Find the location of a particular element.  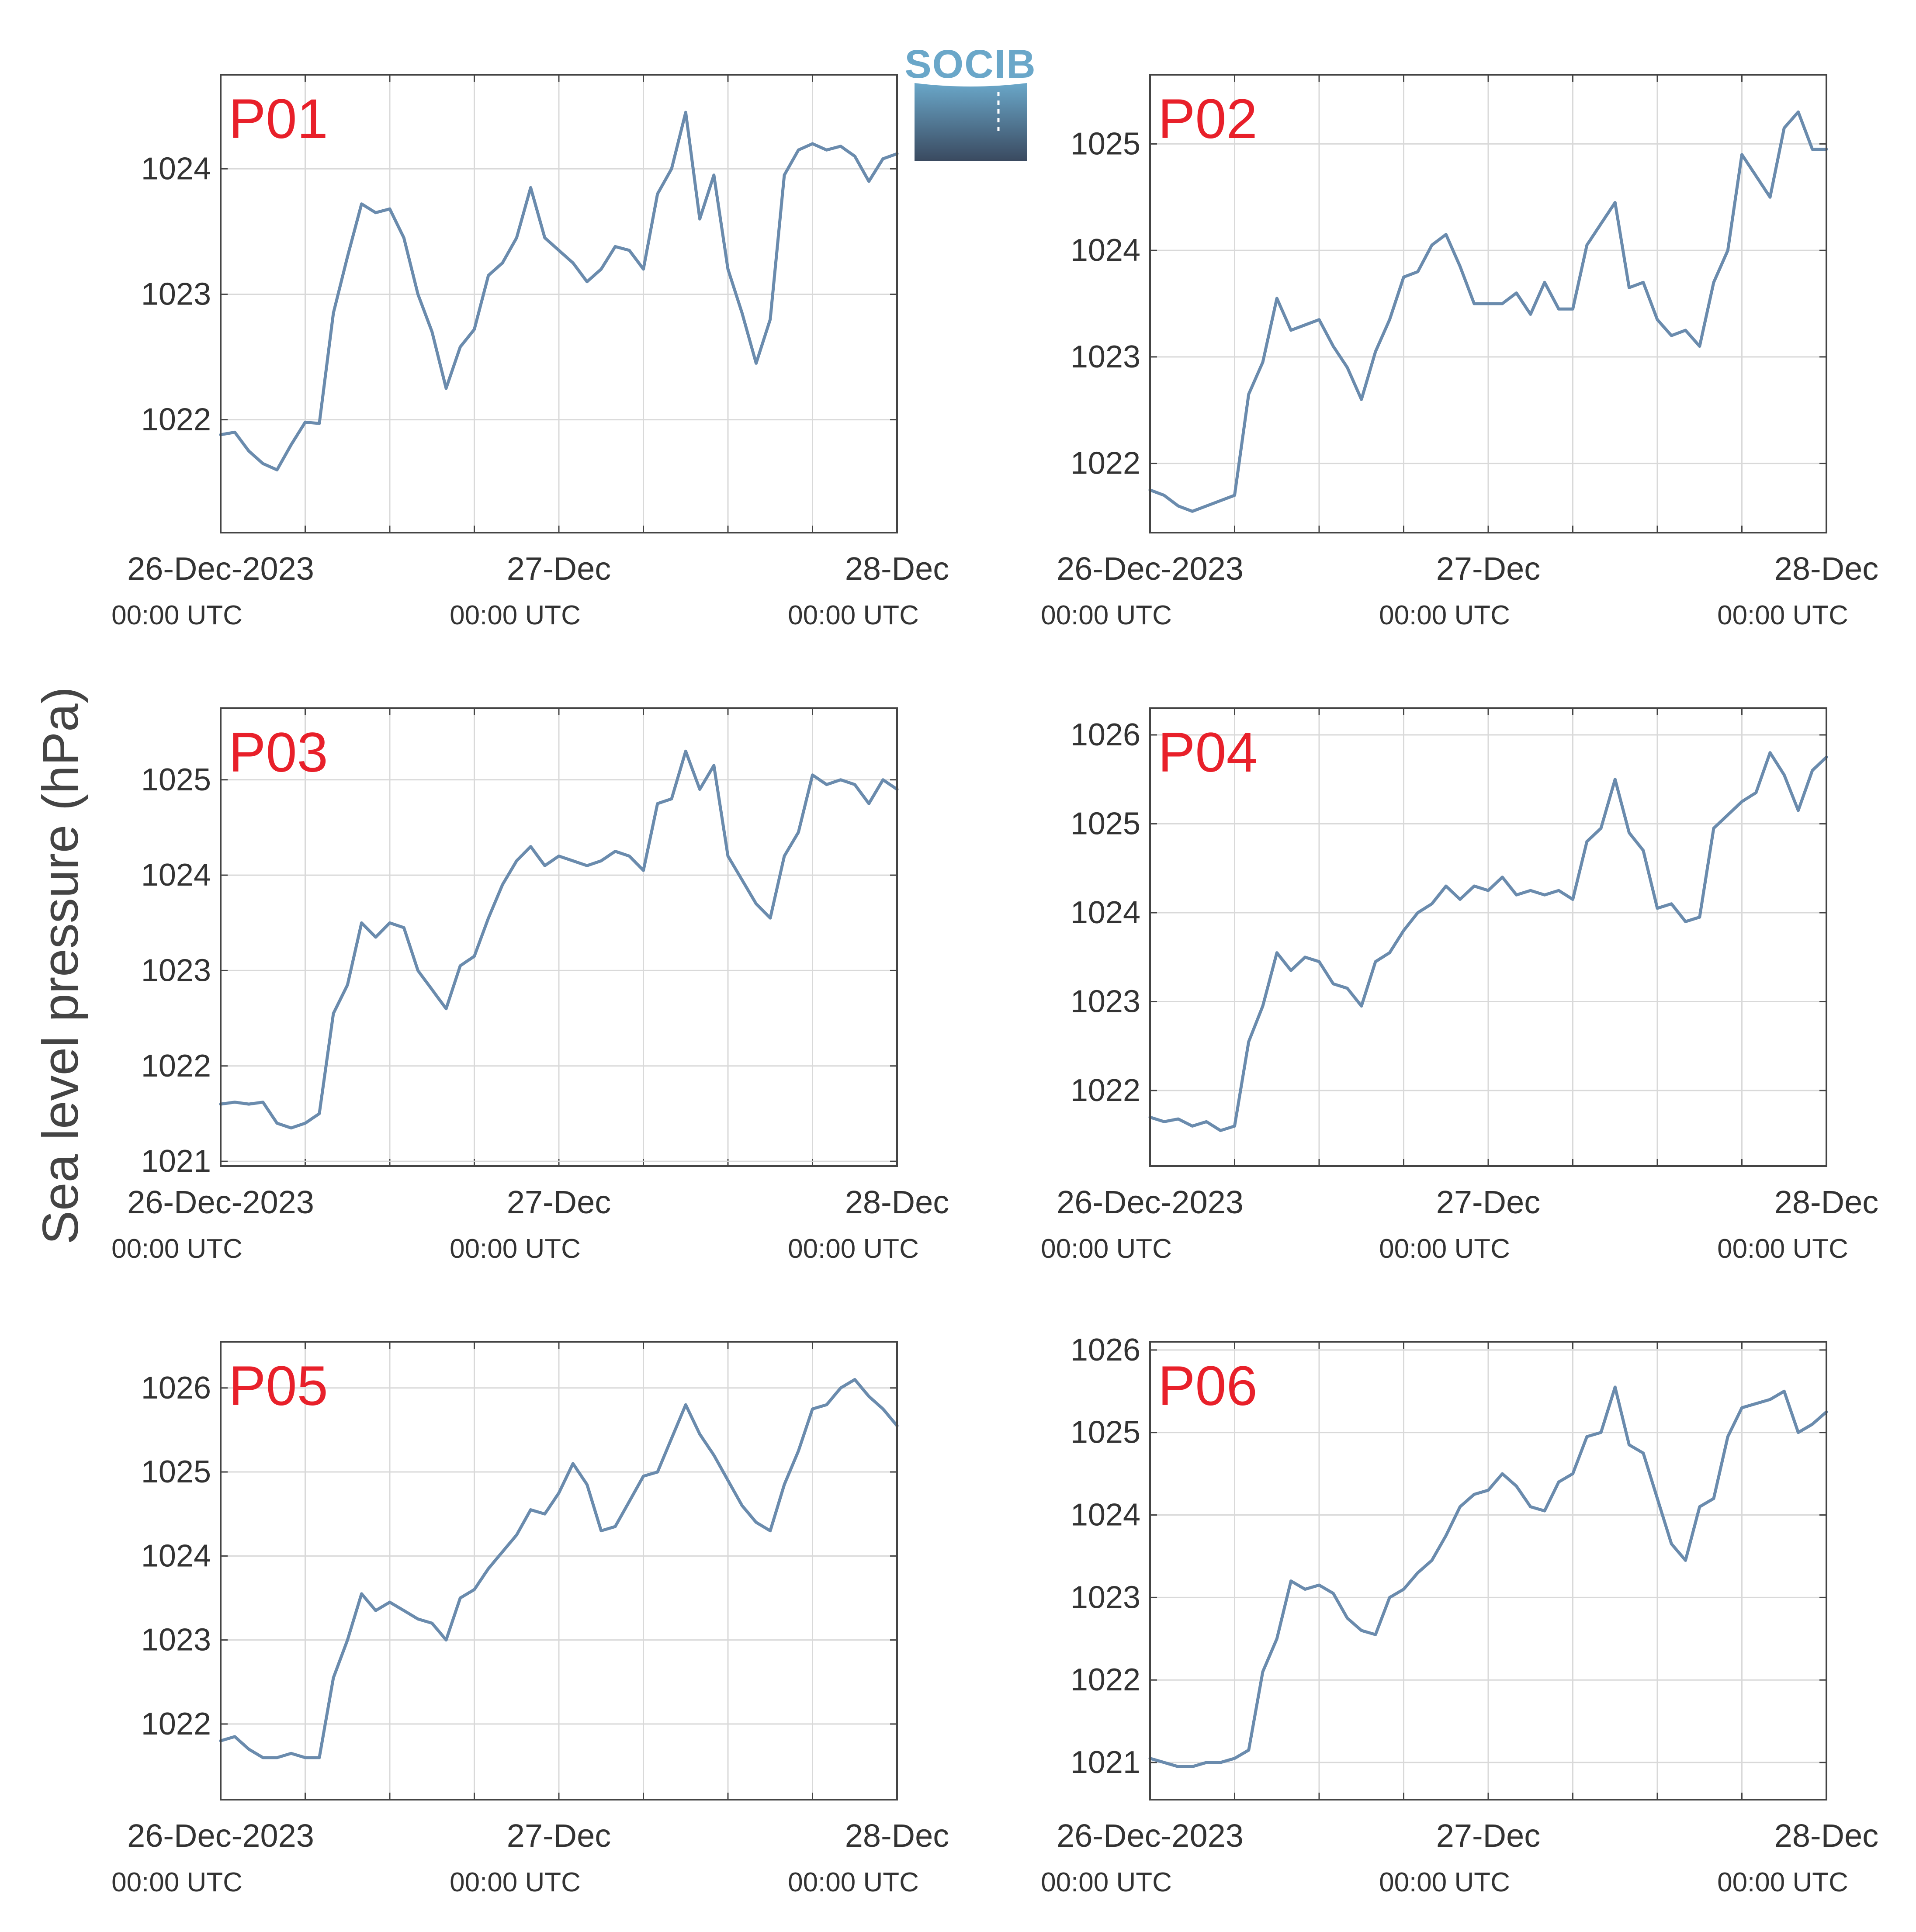

socib-logo: SOCIB is located at coordinates (970, 101).